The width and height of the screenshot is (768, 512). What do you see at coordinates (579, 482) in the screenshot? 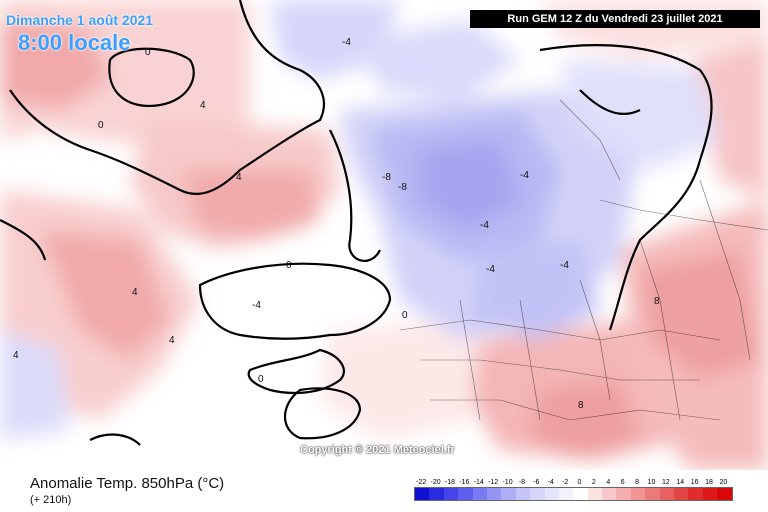
I see `scale-value-label: 0` at bounding box center [579, 482].